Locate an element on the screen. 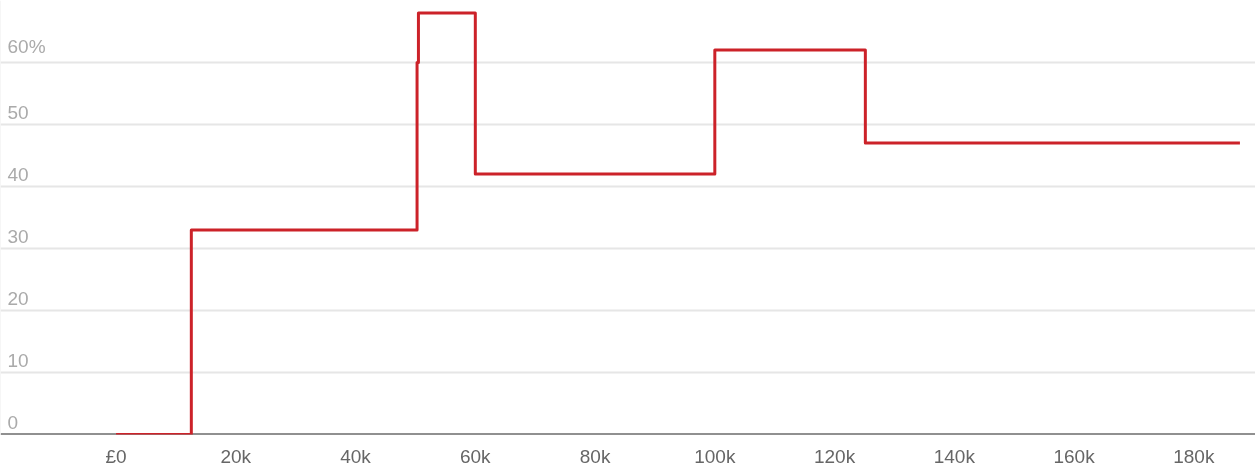 The height and width of the screenshot is (472, 1255). x-tick-label: 40k is located at coordinates (356, 456).